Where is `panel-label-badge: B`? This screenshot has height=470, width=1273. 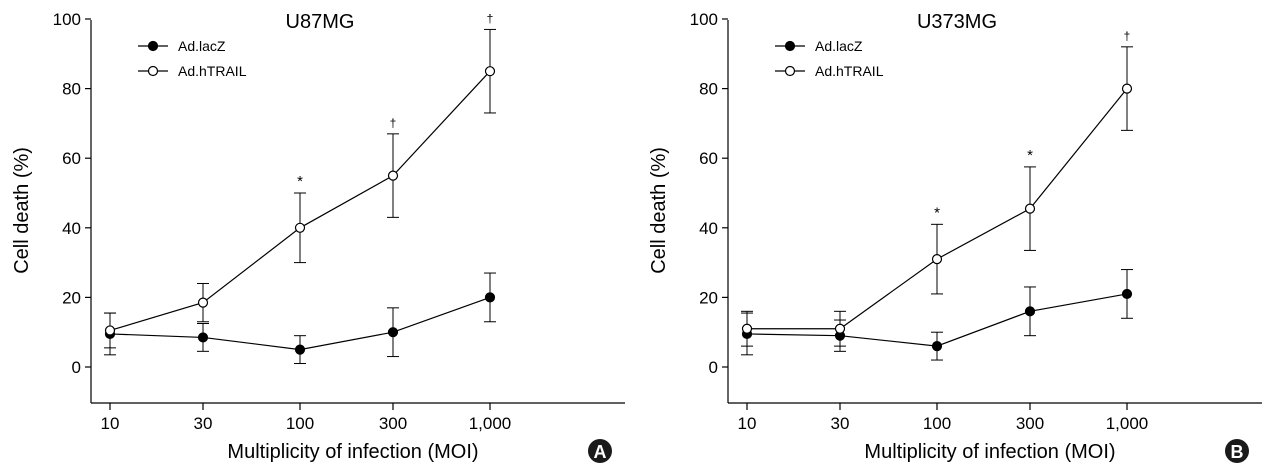 panel-label-badge: B is located at coordinates (1237, 451).